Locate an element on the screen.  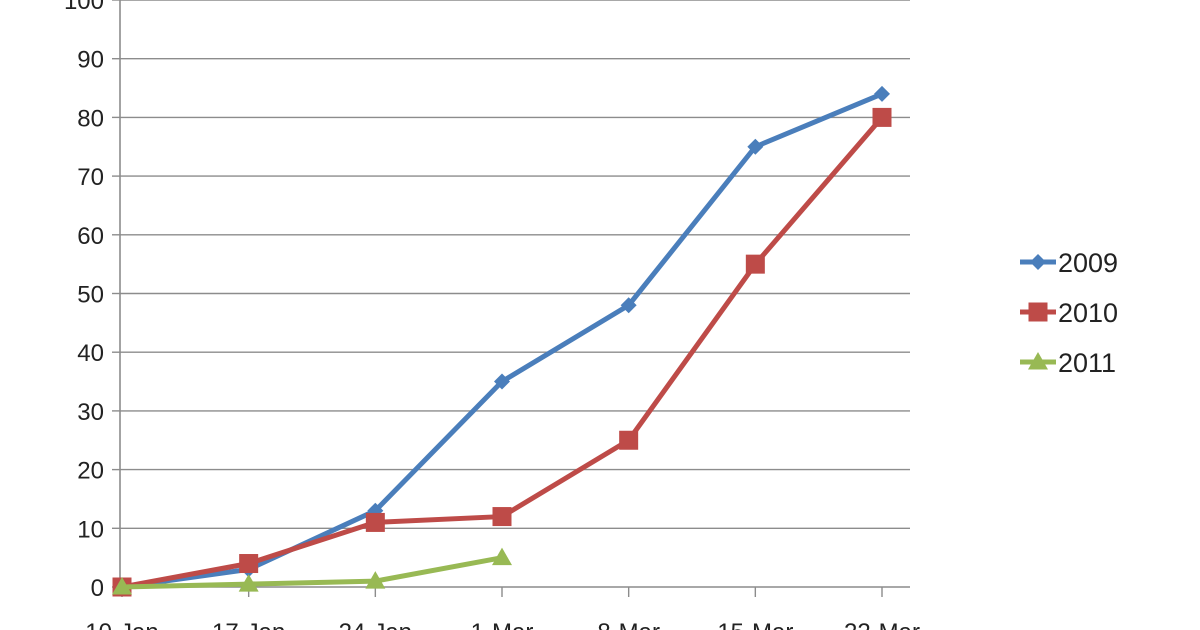
y-tick-labels: 0 10 20 30 40 50 60 70 80 90 100 is located at coordinates (84, 301).